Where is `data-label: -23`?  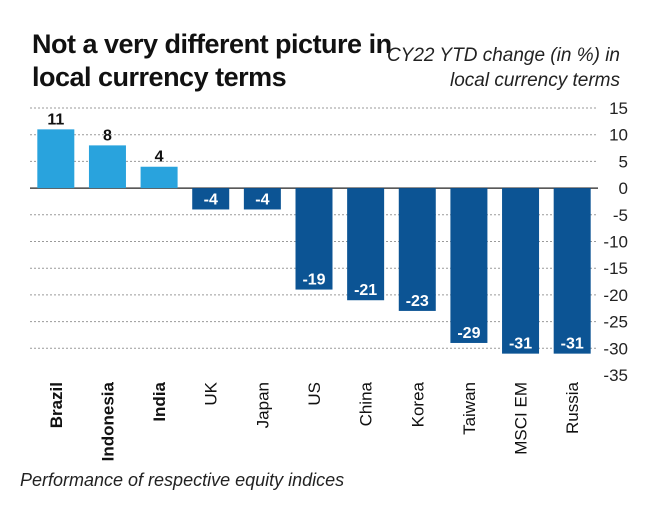 data-label: -23 is located at coordinates (417, 301).